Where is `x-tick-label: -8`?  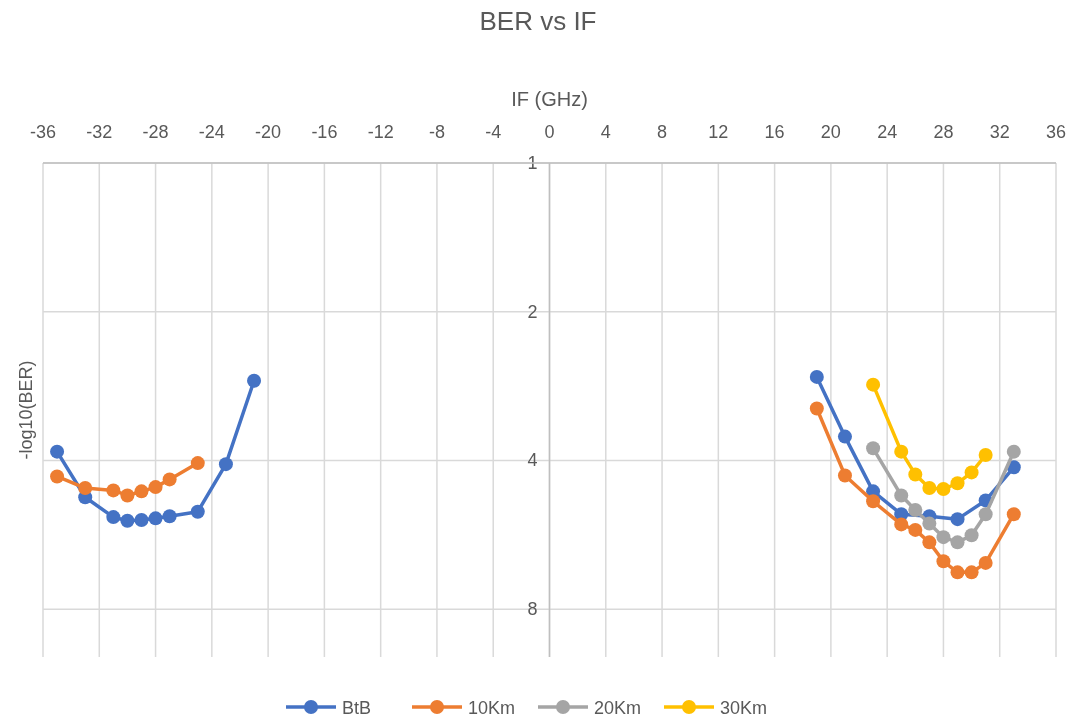 x-tick-label: -8 is located at coordinates (436, 132).